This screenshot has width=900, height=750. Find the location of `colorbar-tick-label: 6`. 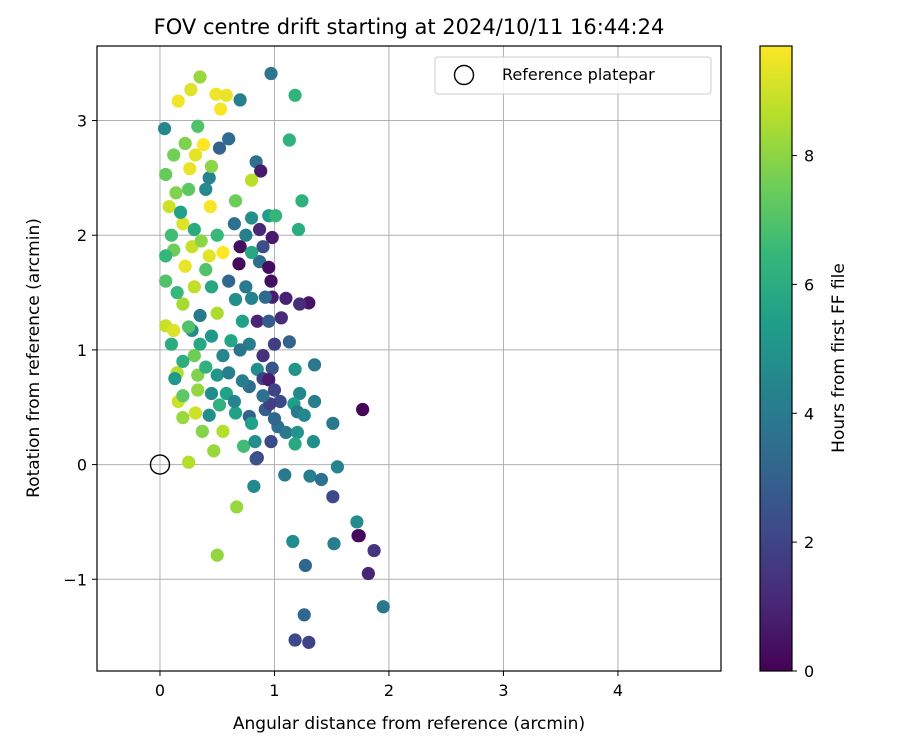

colorbar-tick-label: 6 is located at coordinates (809, 284).